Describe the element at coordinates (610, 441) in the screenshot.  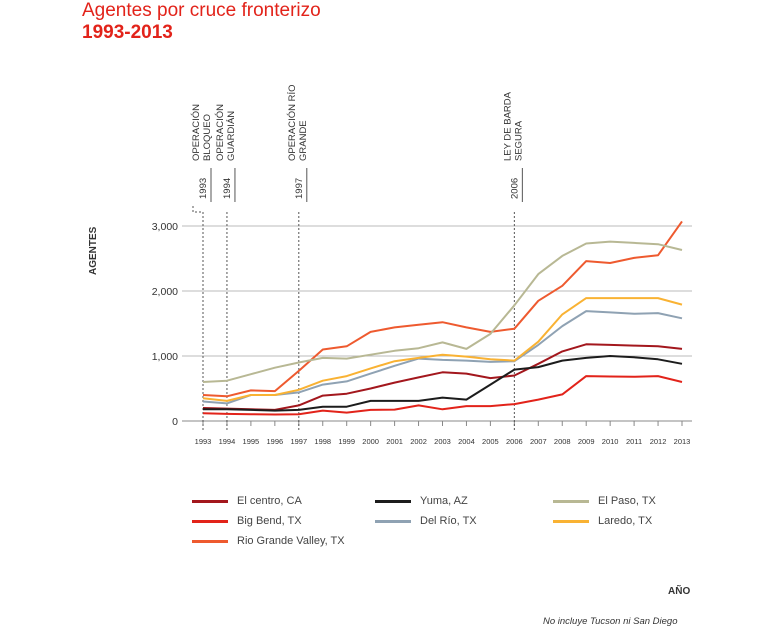
I see `x-tick-label: 2010` at that location.